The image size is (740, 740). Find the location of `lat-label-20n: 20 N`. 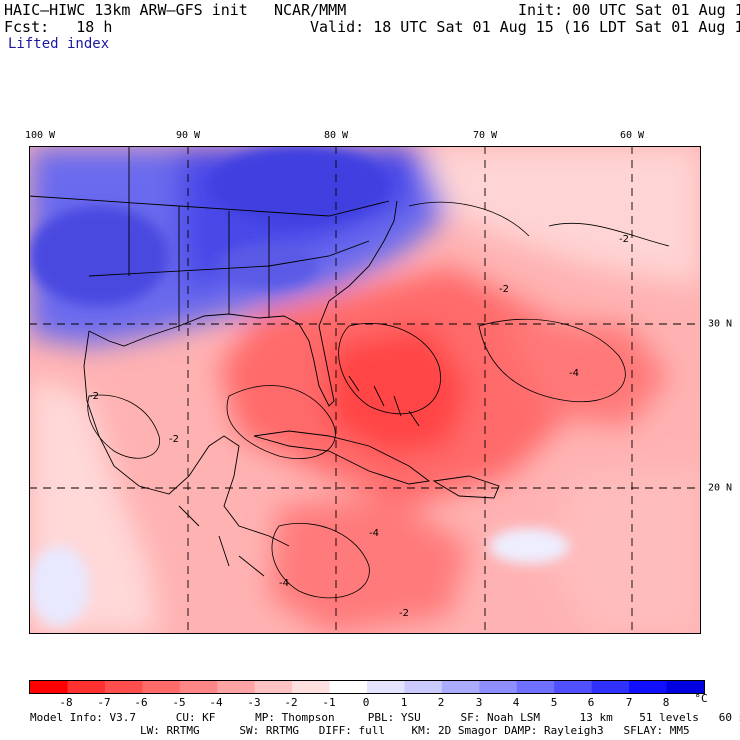

lat-label-20n: 20 N is located at coordinates (720, 488).